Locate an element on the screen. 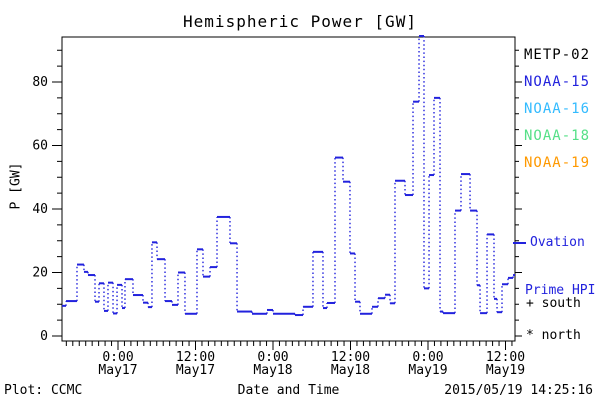  north-marker-legend: * north is located at coordinates (553, 335).